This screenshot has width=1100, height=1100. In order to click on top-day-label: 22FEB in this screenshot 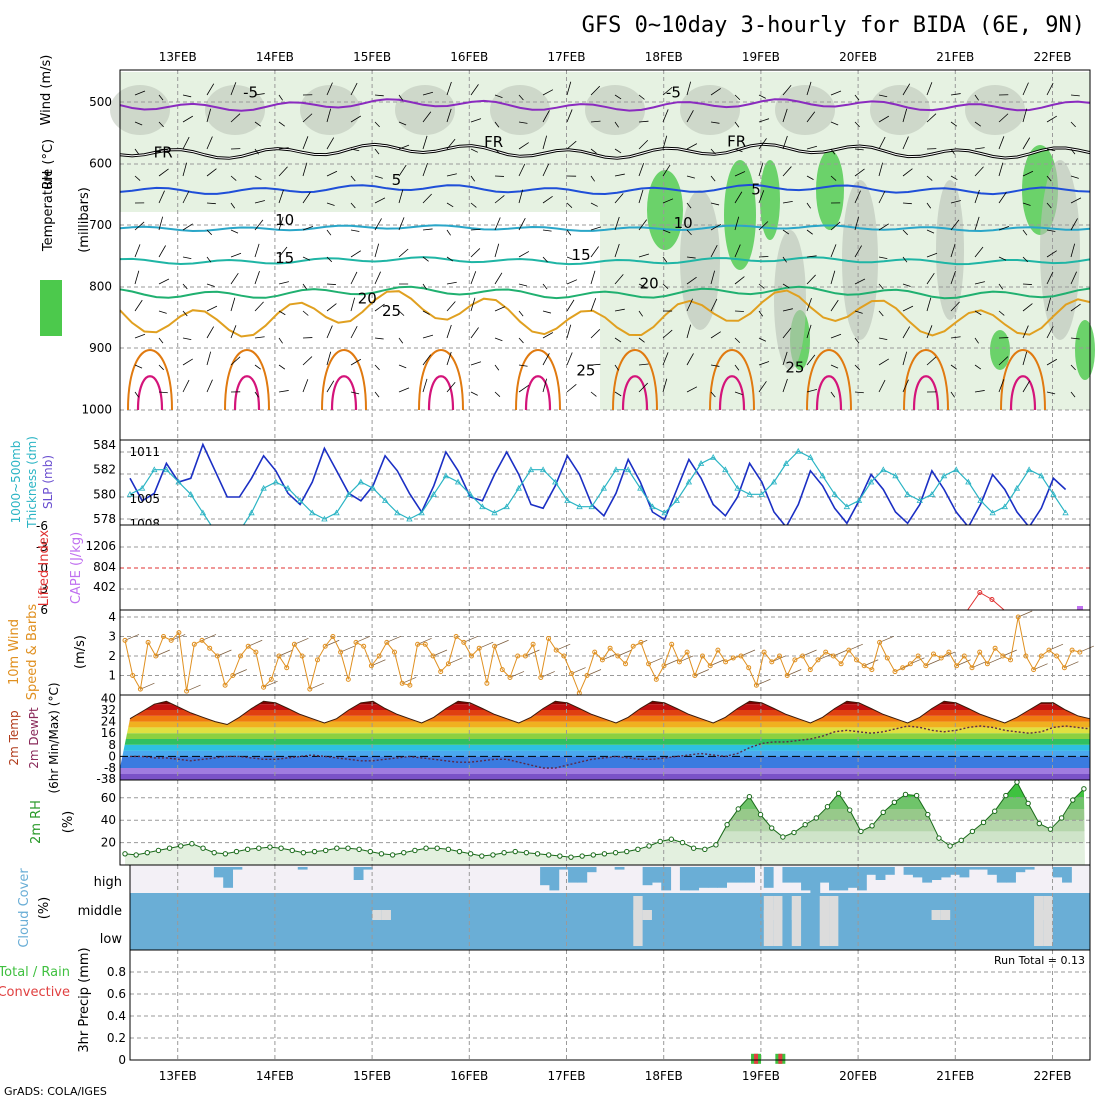, I will do `click(1053, 57)`.